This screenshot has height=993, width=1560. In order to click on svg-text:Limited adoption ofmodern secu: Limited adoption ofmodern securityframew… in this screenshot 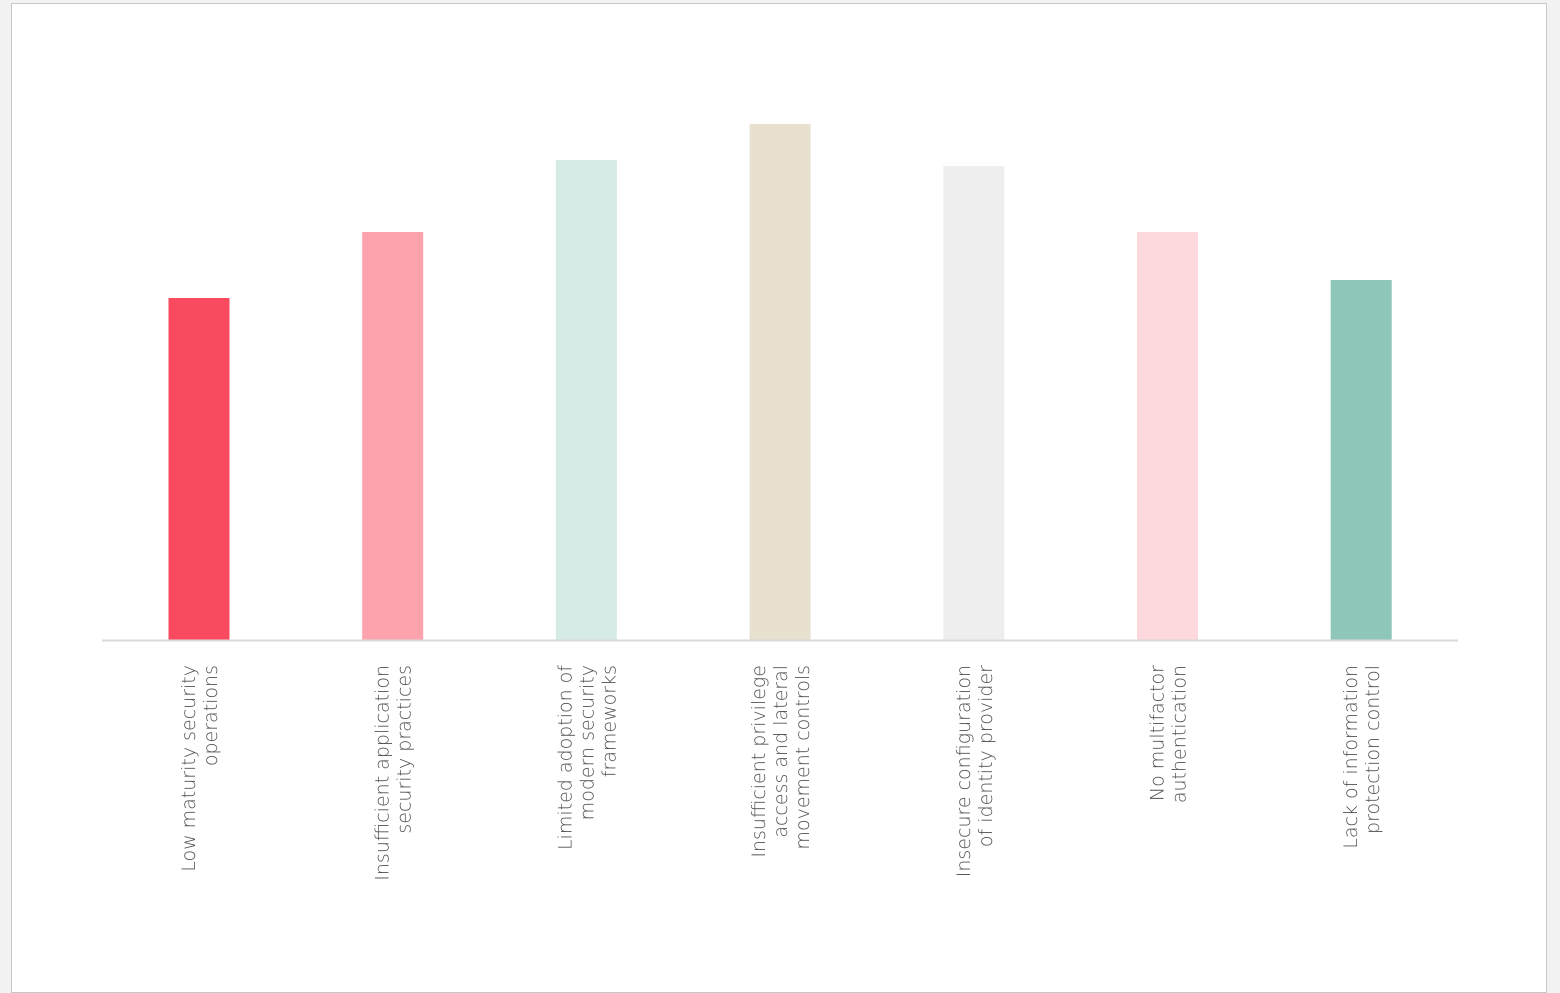, I will do `click(587, 757)`.